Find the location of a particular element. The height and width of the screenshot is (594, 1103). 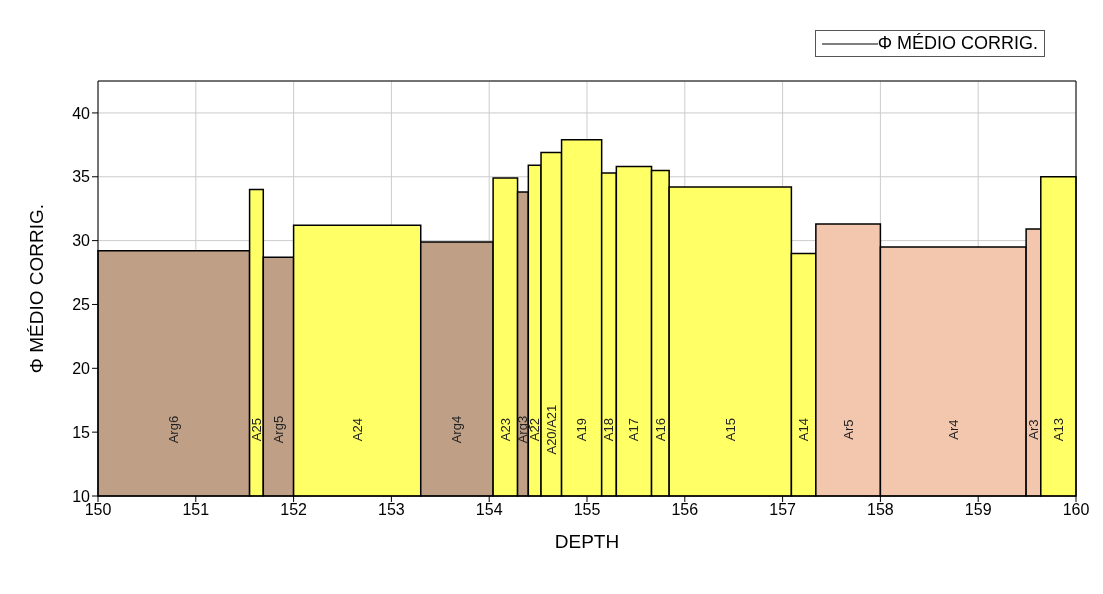

x-tick-label: 157 is located at coordinates (783, 510).